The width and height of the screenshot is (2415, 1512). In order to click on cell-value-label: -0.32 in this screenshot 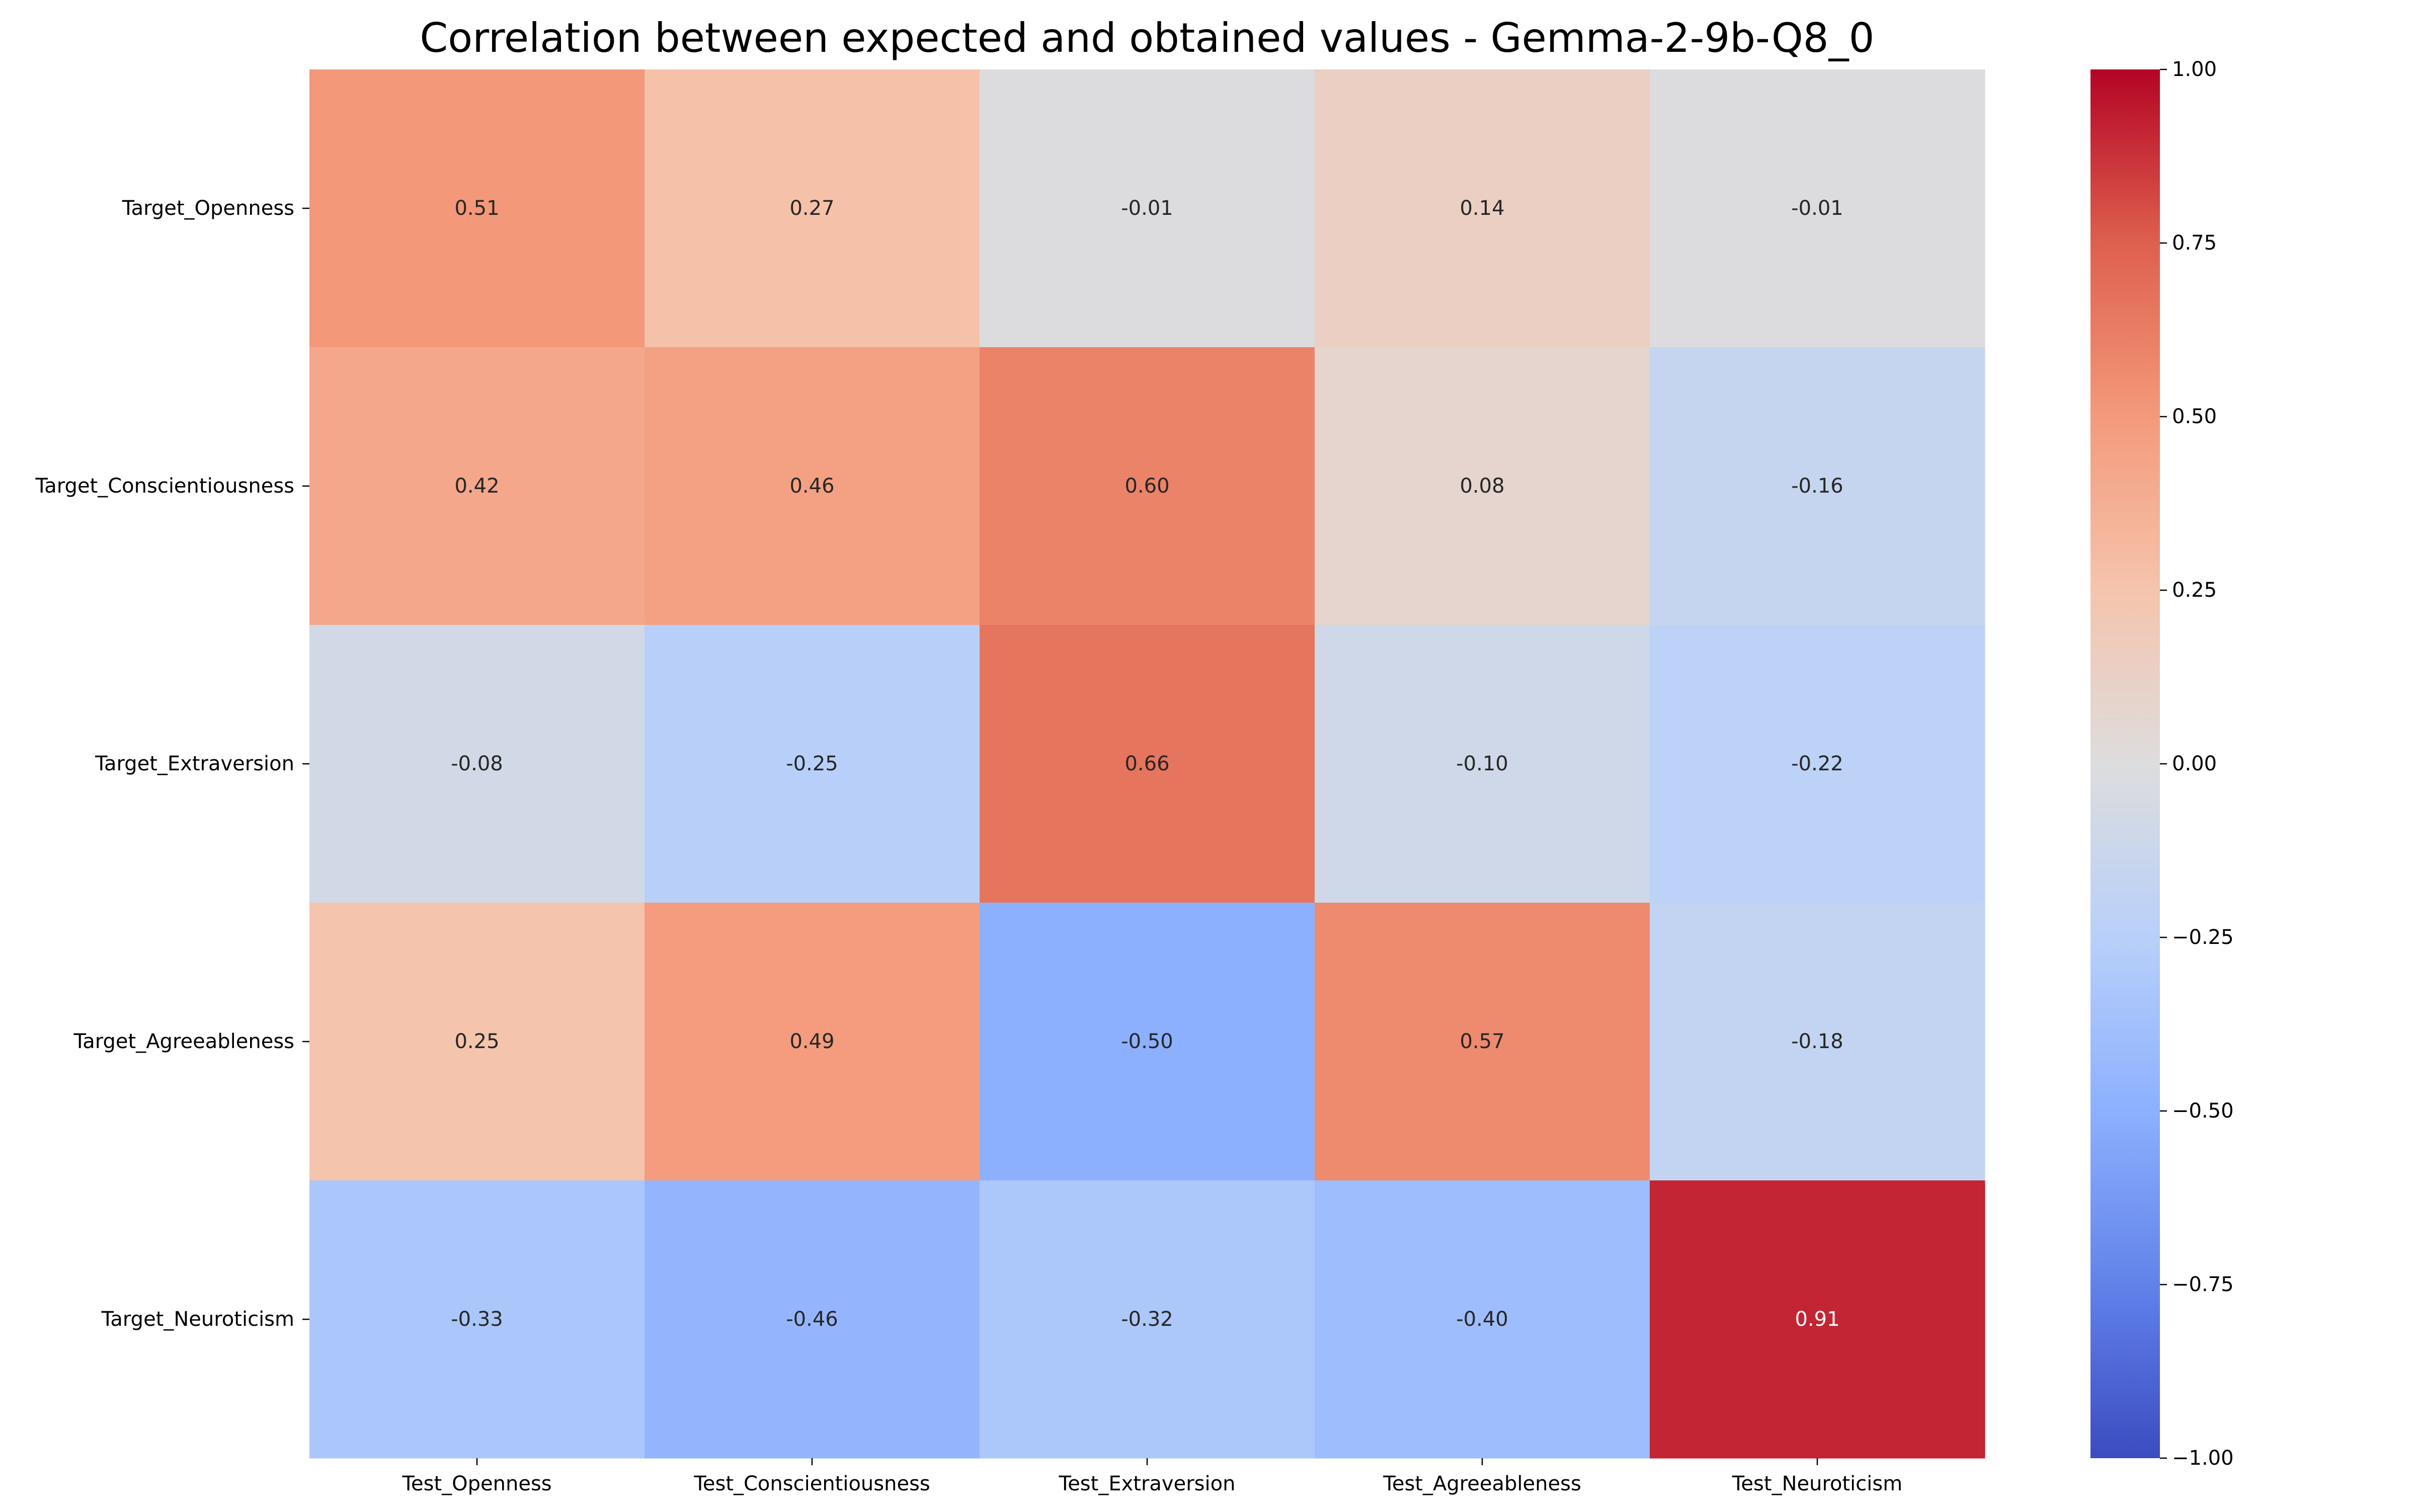, I will do `click(1147, 1319)`.